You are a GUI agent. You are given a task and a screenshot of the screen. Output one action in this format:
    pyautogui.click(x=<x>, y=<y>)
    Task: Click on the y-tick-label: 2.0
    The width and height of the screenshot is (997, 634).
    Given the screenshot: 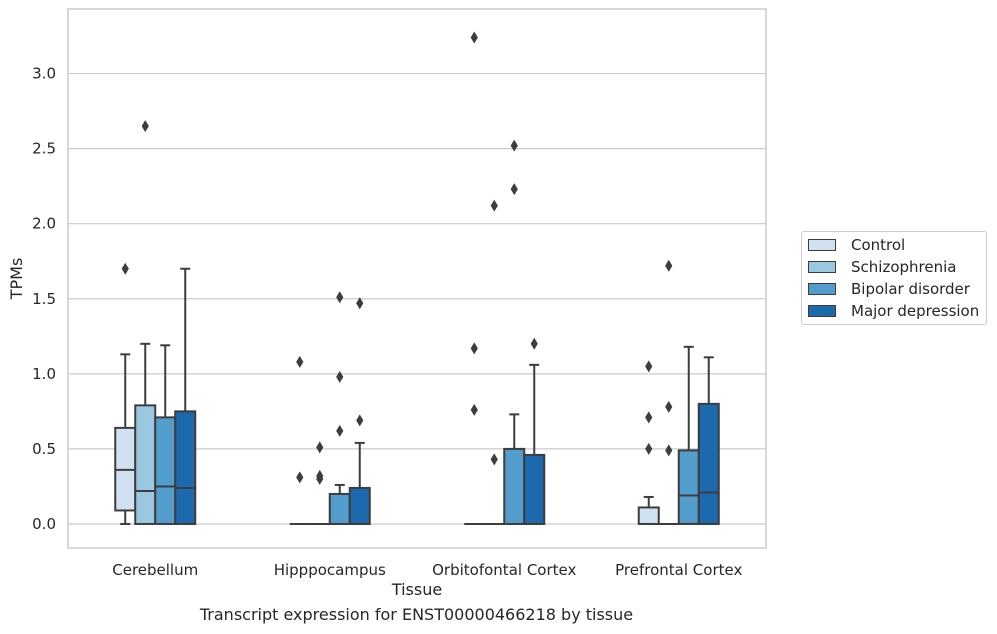 What is the action you would take?
    pyautogui.click(x=44, y=224)
    